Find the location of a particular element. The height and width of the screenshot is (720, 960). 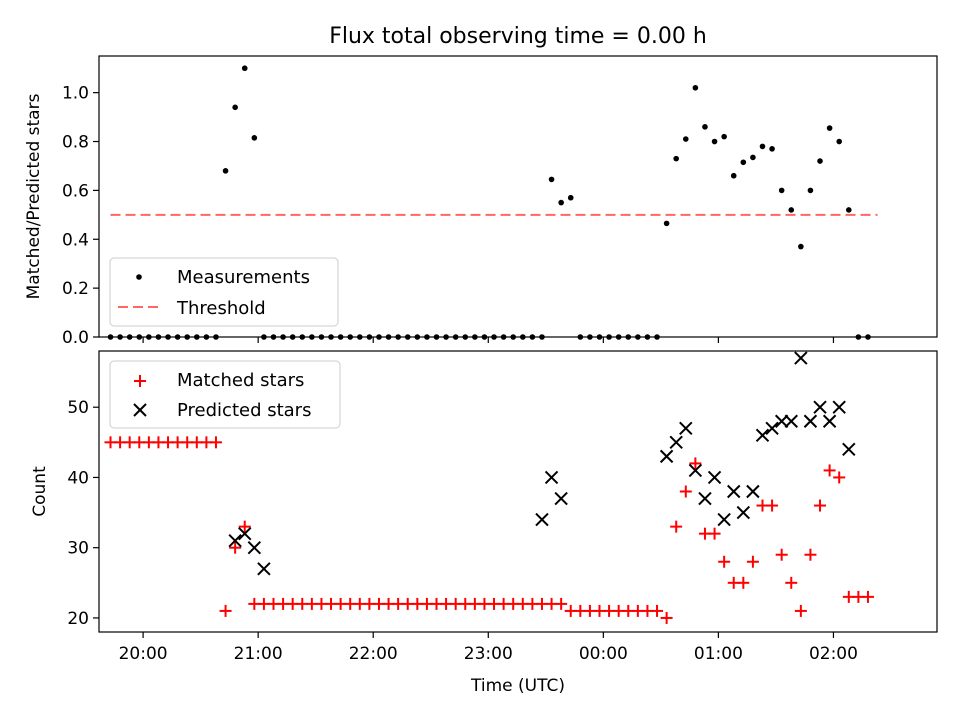

top-legend-box is located at coordinates (224, 292).